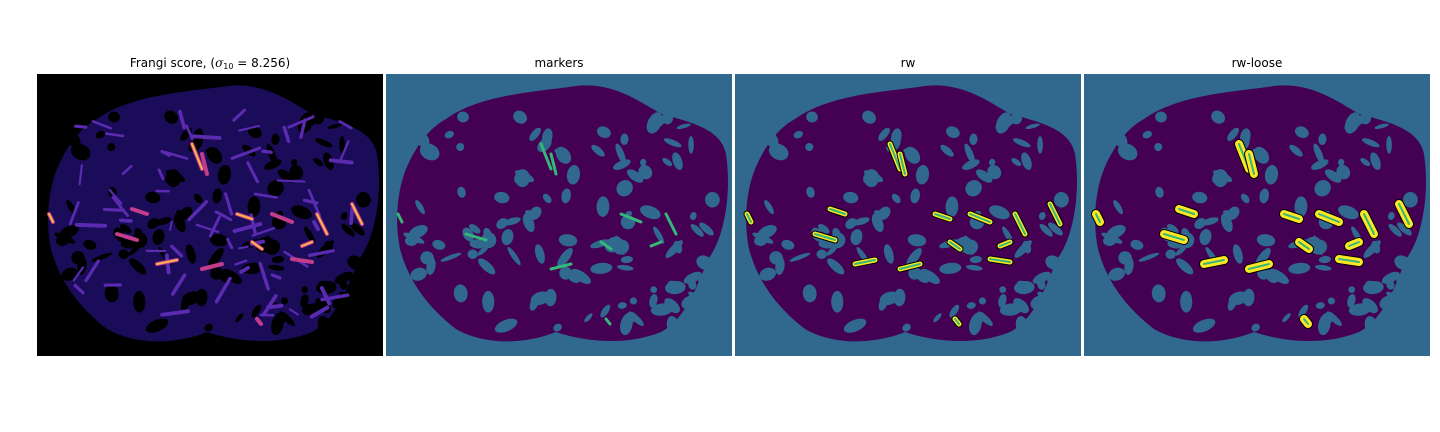 The width and height of the screenshot is (1440, 432). I want to click on vessel-response-peak, so click(357, 214).